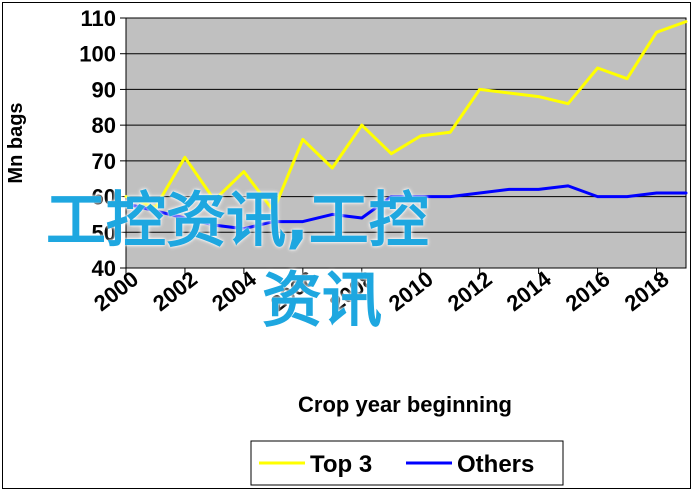 This screenshot has width=695, height=493. I want to click on y-tick-label: 110, so click(99, 18).